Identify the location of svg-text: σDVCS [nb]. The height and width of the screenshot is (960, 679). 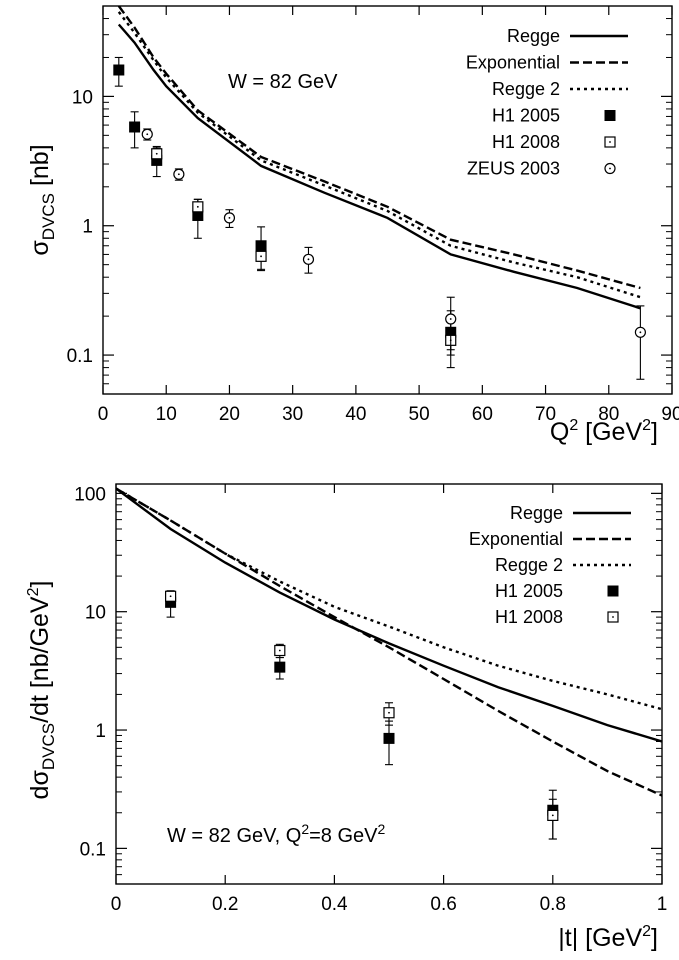
(42, 199).